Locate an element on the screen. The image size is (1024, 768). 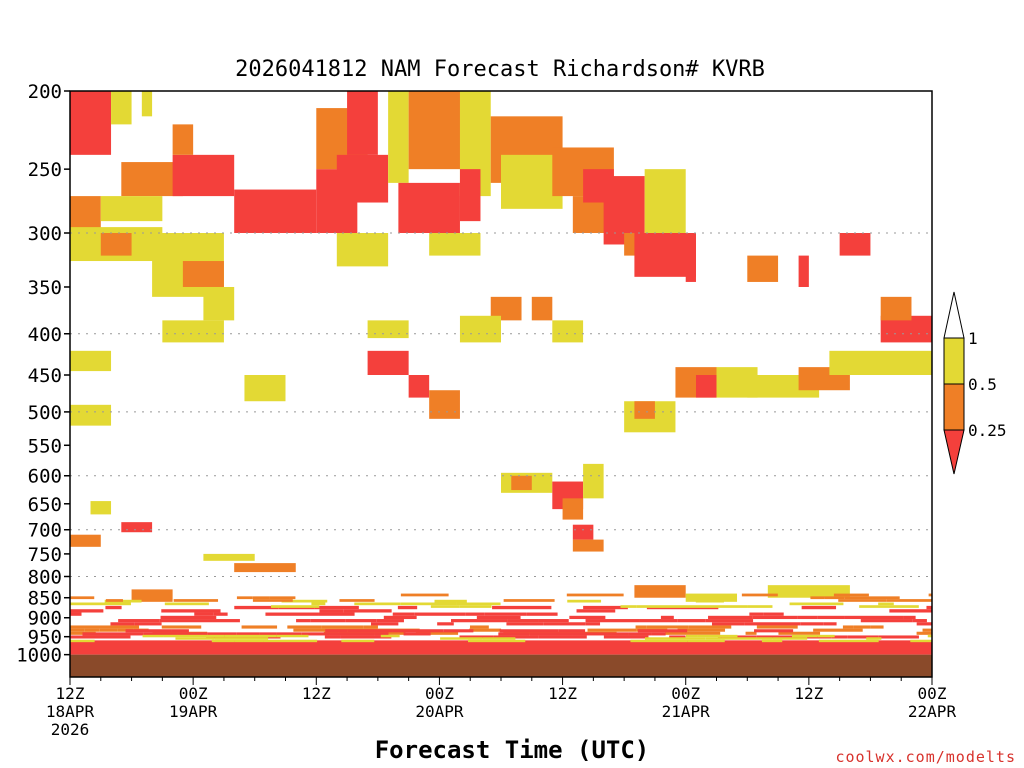
y-tick-label: 400 is located at coordinates (45, 335).